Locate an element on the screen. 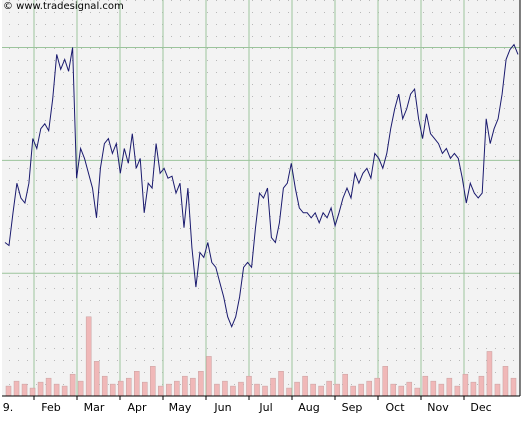 Image resolution: width=524 pixels, height=424 pixels. x-tick-label: May is located at coordinates (180, 407).